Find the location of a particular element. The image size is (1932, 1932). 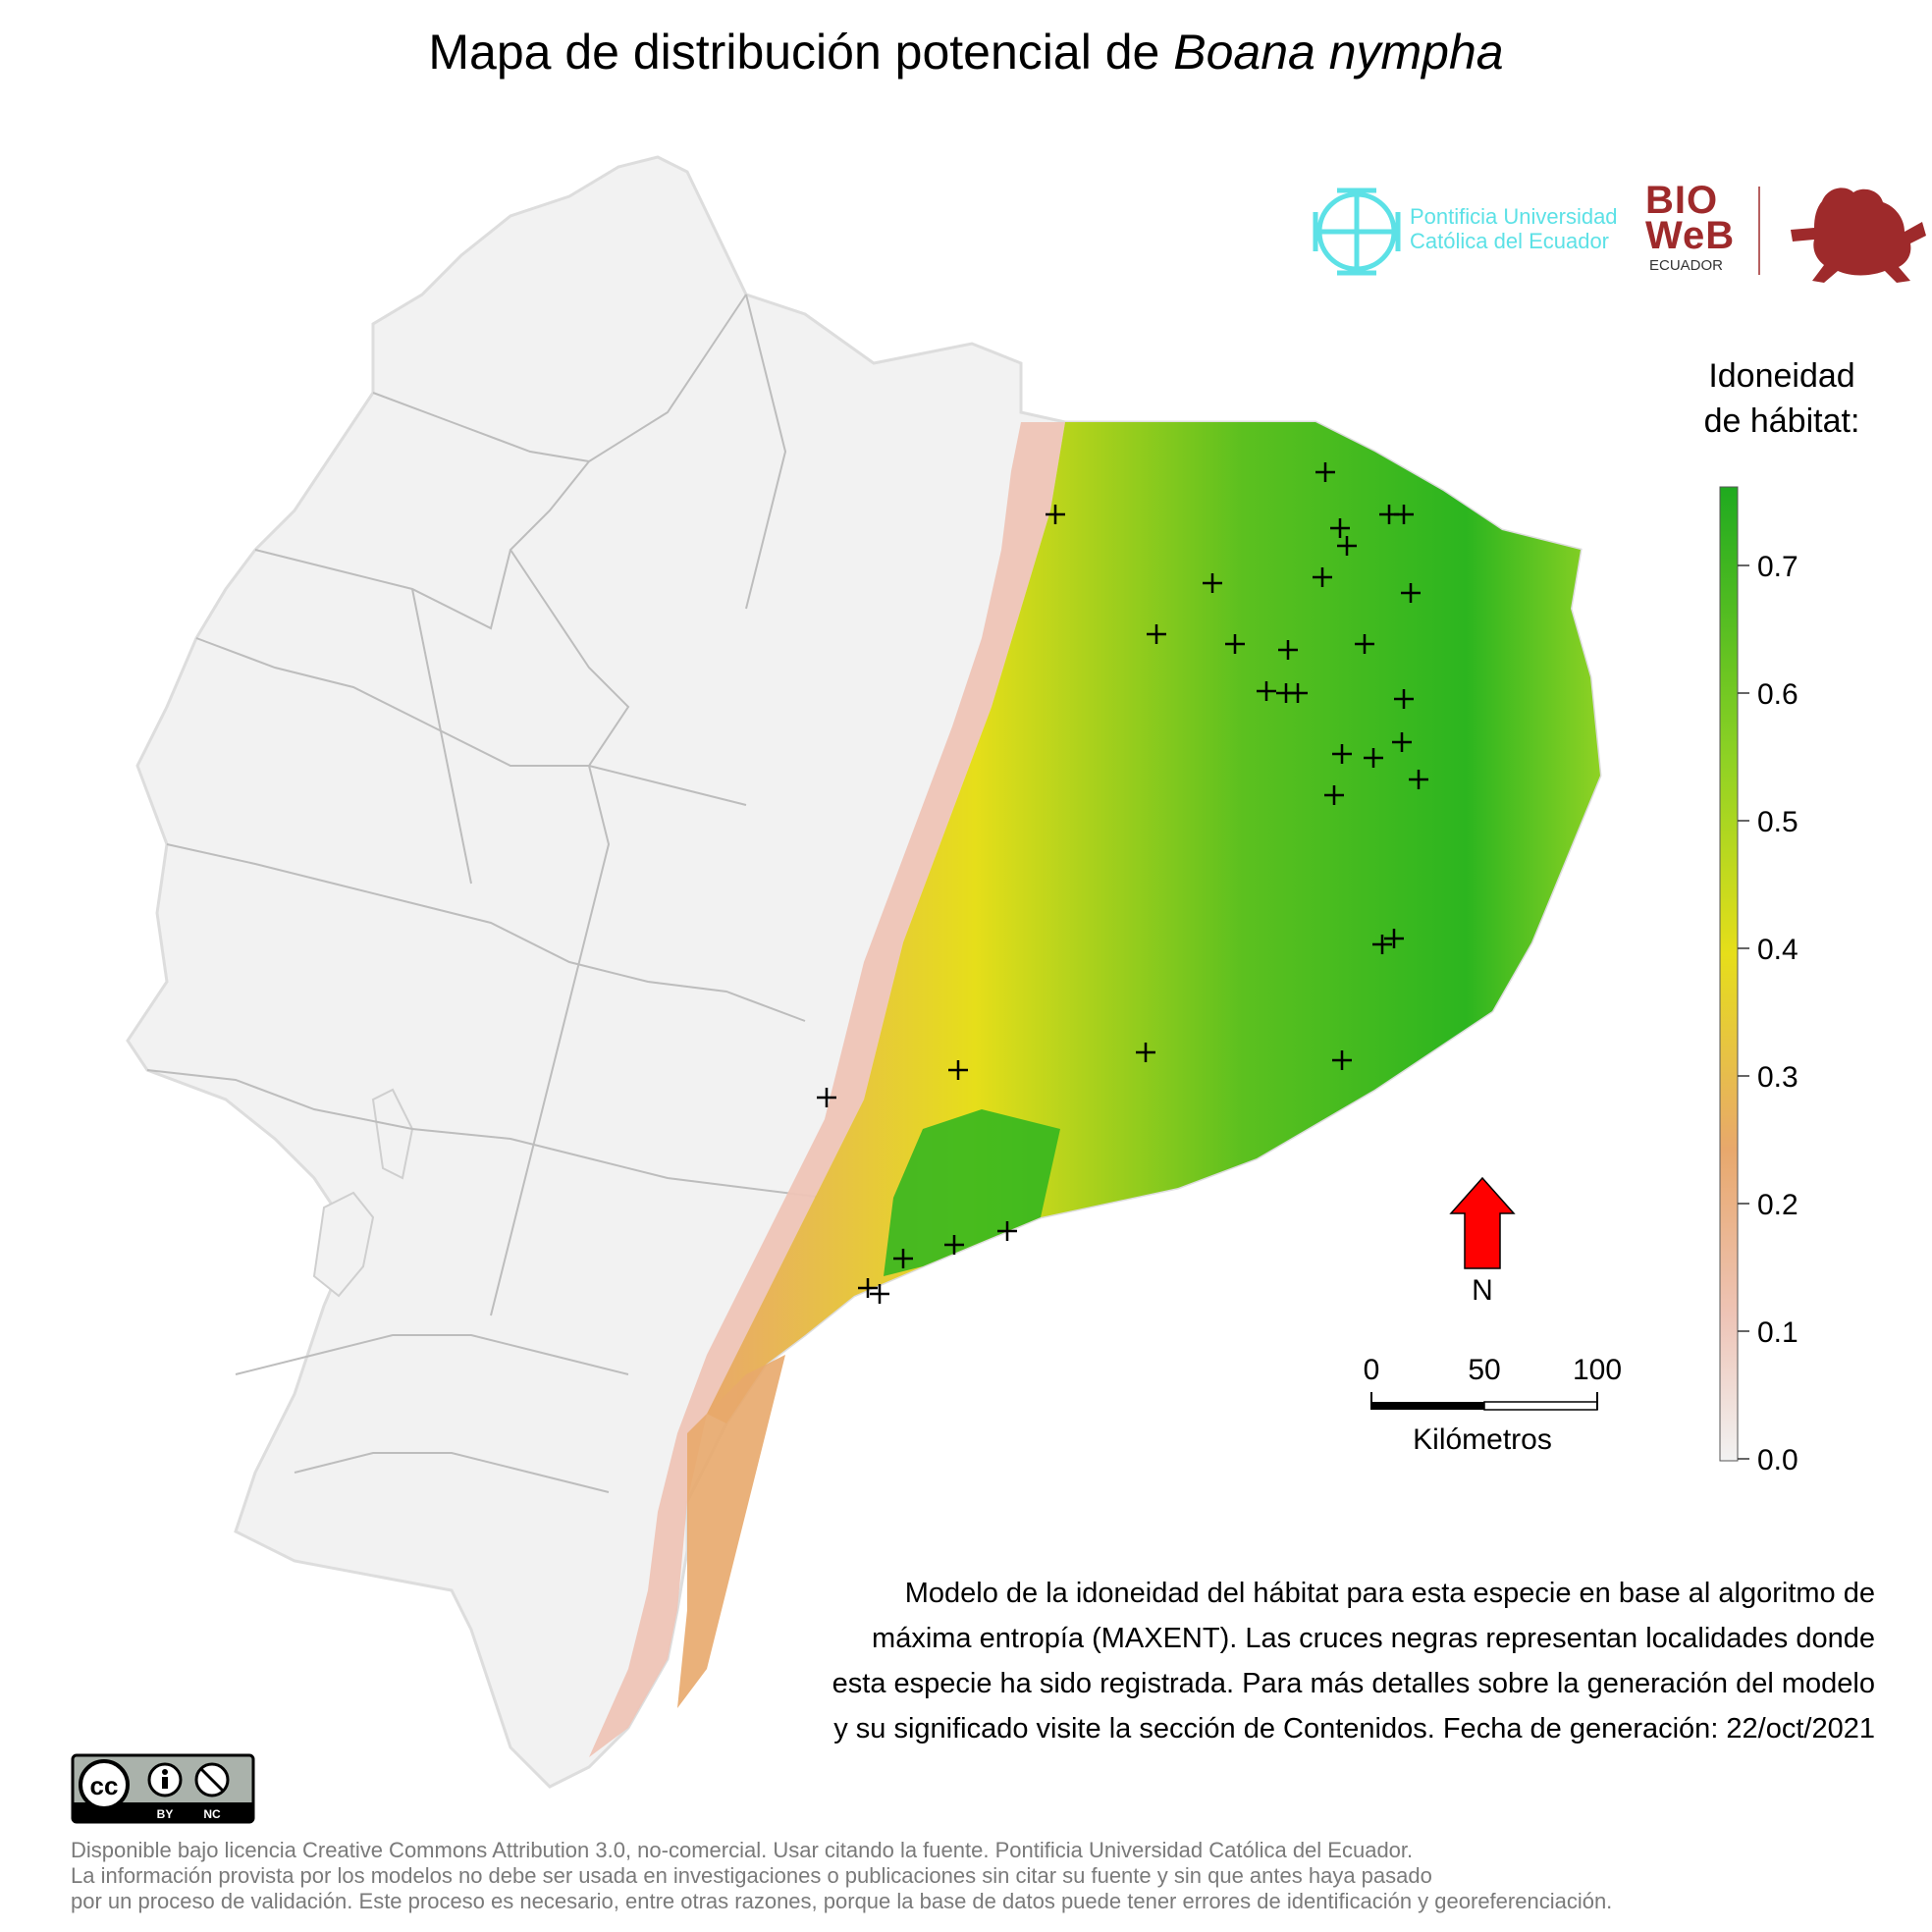

occurrence-points is located at coordinates (1122, 883).